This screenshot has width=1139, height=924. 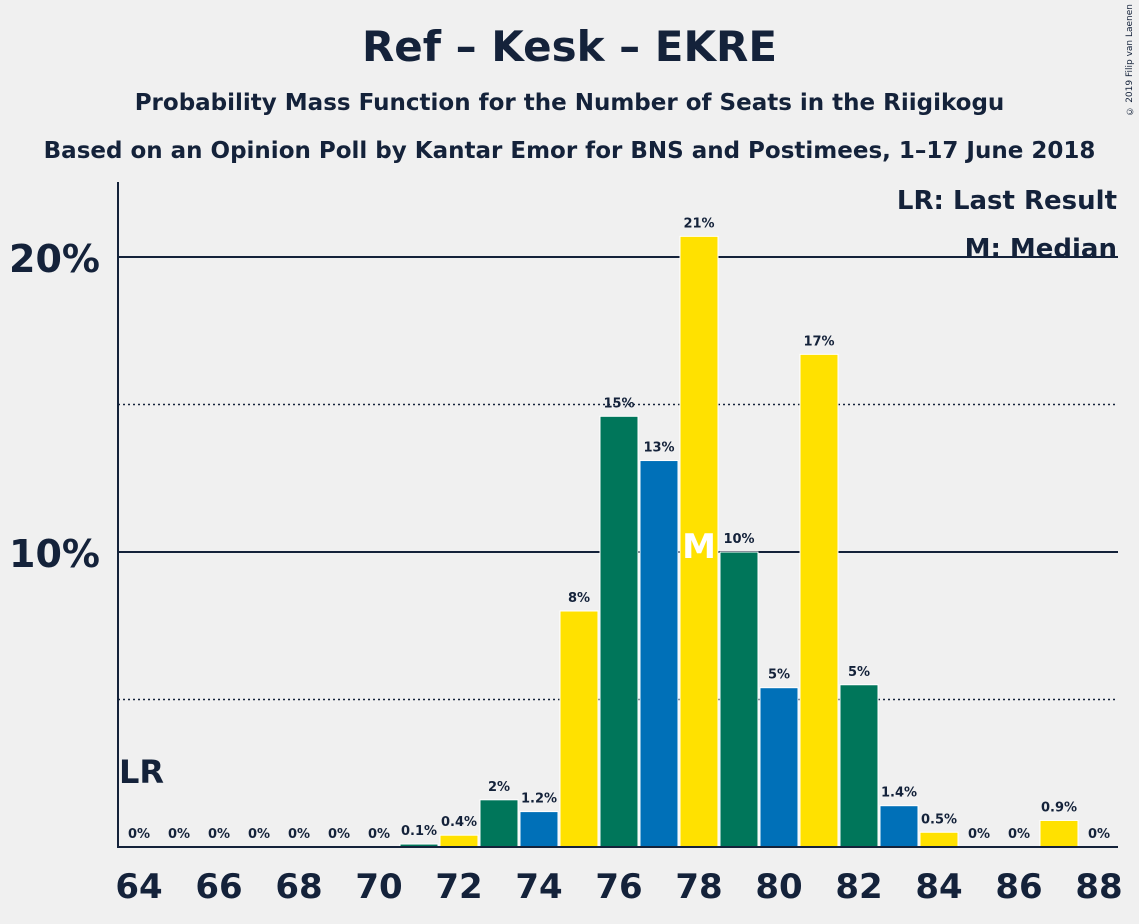 What do you see at coordinates (1007, 201) in the screenshot?
I see `legend-last-result: LR: Last Result` at bounding box center [1007, 201].